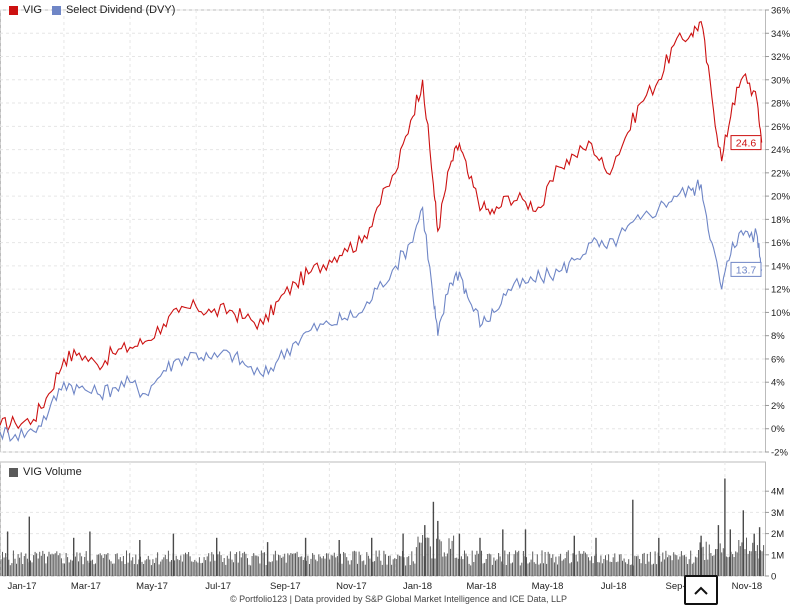 This screenshot has width=797, height=605. I want to click on price-tick-label: 2%, so click(778, 406).